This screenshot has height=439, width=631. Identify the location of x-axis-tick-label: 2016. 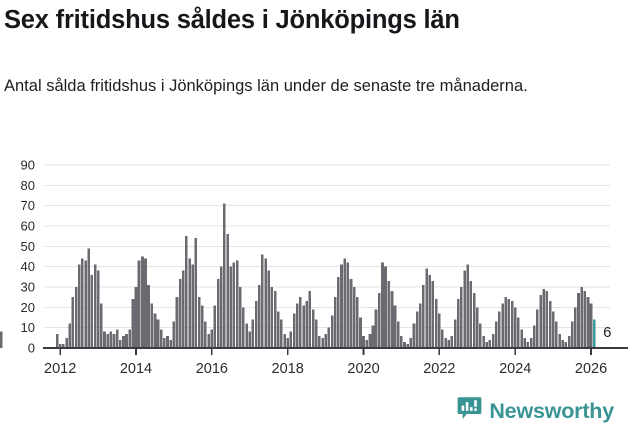
(212, 369).